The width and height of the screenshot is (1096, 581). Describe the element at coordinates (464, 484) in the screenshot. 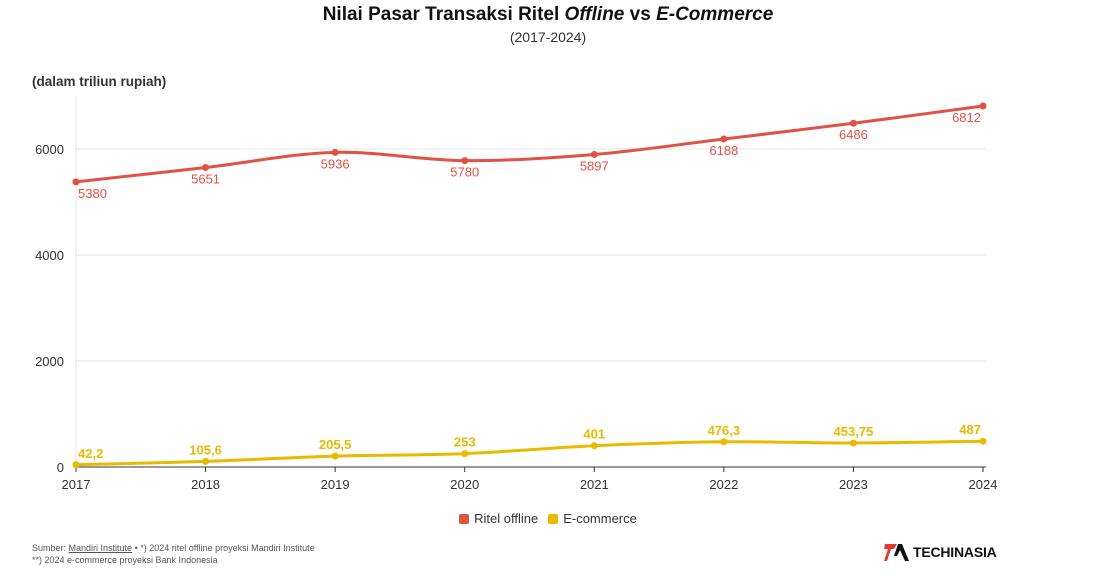

I see `x-tick-label: 2020` at that location.